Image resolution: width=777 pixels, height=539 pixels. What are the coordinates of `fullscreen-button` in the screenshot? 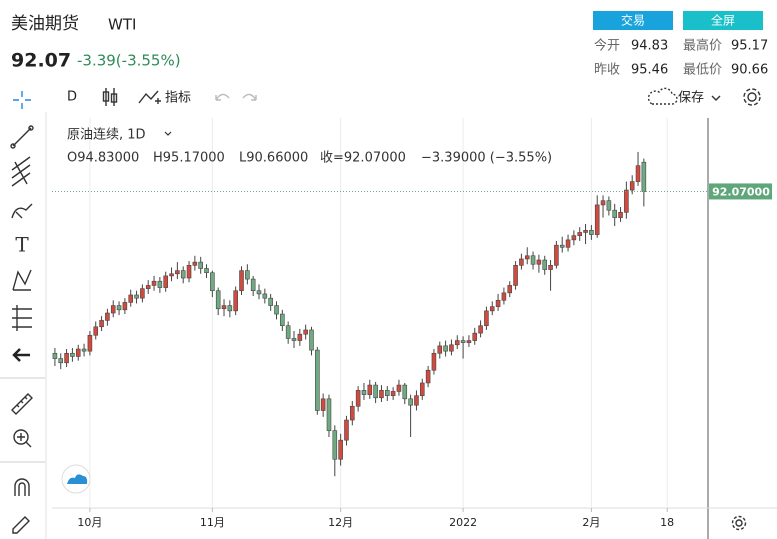 It's located at (723, 20).